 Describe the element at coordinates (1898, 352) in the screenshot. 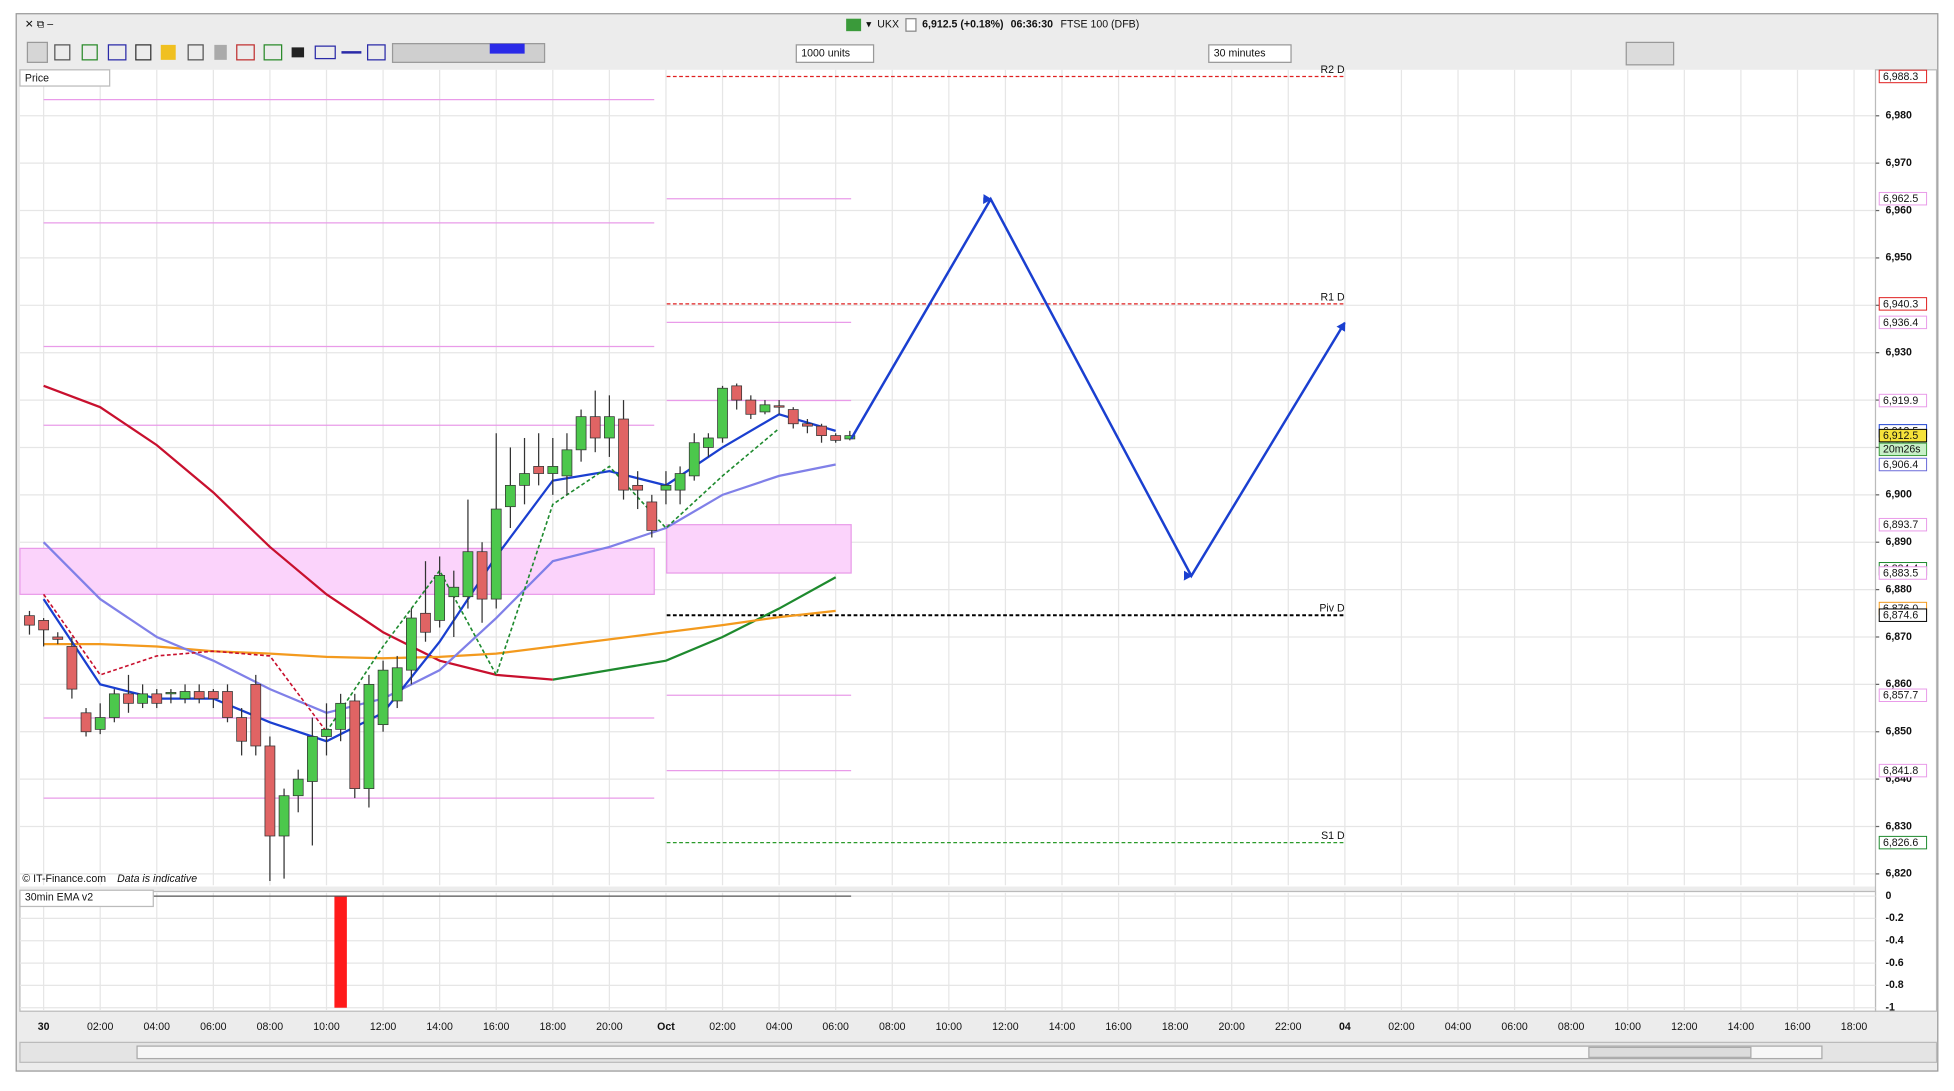

I see `y-tick-label: 6,930` at that location.